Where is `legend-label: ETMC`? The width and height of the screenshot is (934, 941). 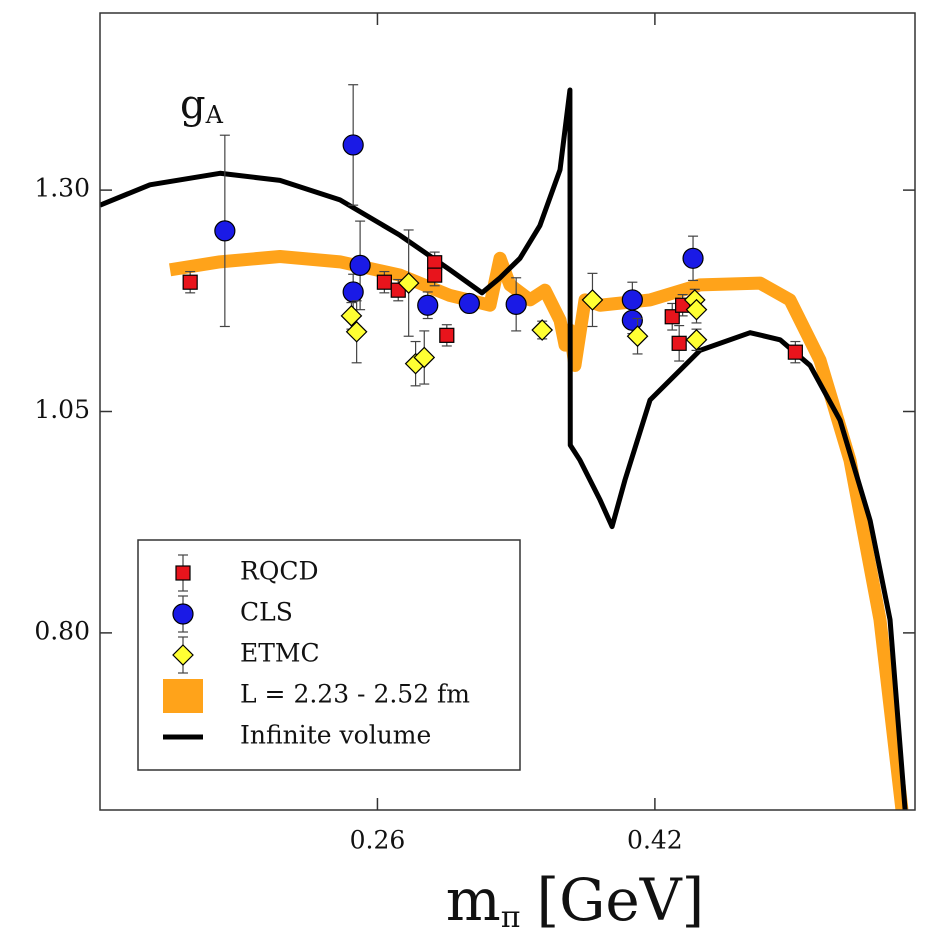
legend-label: ETMC is located at coordinates (280, 653).